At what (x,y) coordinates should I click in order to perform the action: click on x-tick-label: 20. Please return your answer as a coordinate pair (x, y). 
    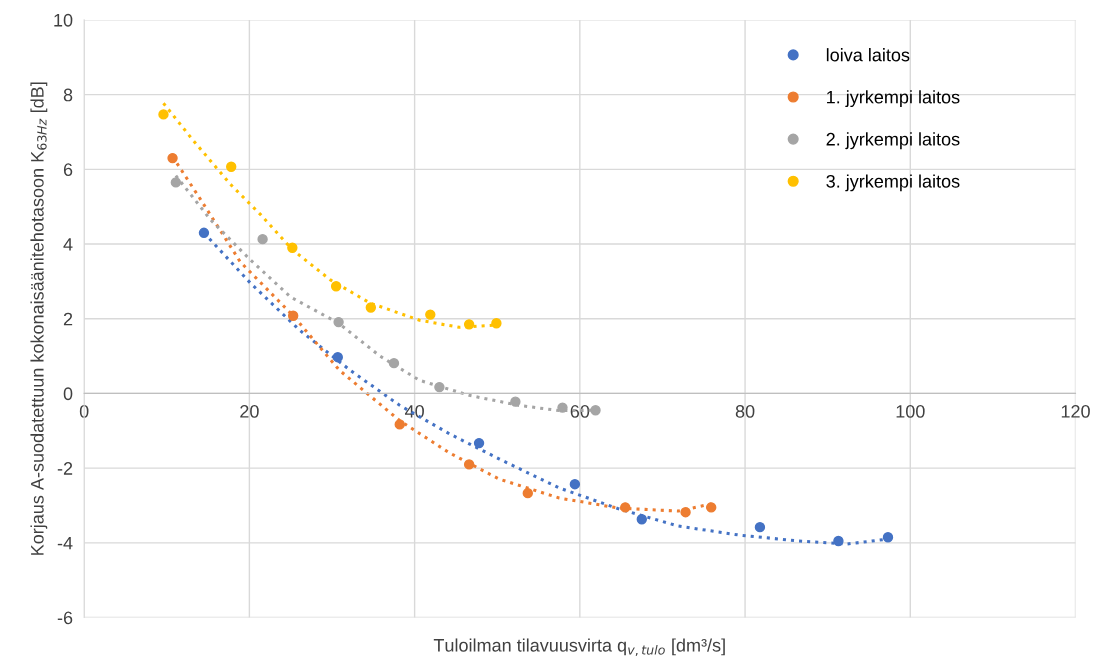
    Looking at the image, I should click on (249, 411).